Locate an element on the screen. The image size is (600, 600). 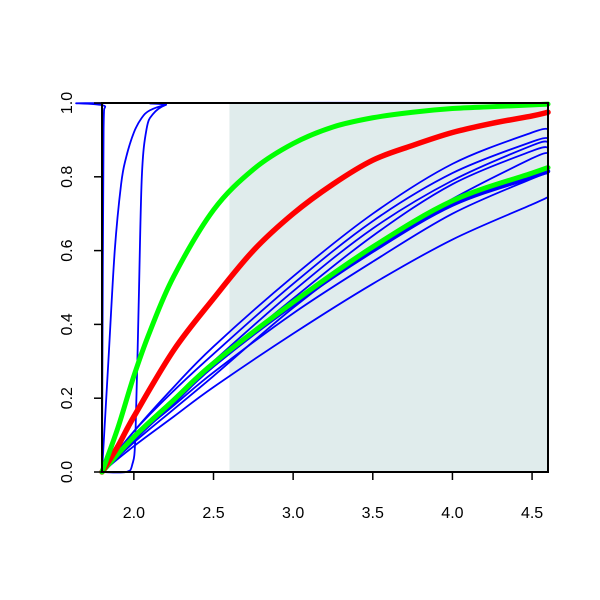
y-tick-label: 0.4 is located at coordinates (67, 324).